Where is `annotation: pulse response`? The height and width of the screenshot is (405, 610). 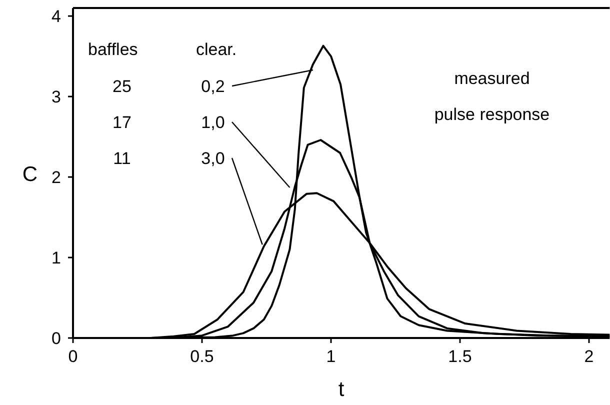 annotation: pulse response is located at coordinates (492, 114).